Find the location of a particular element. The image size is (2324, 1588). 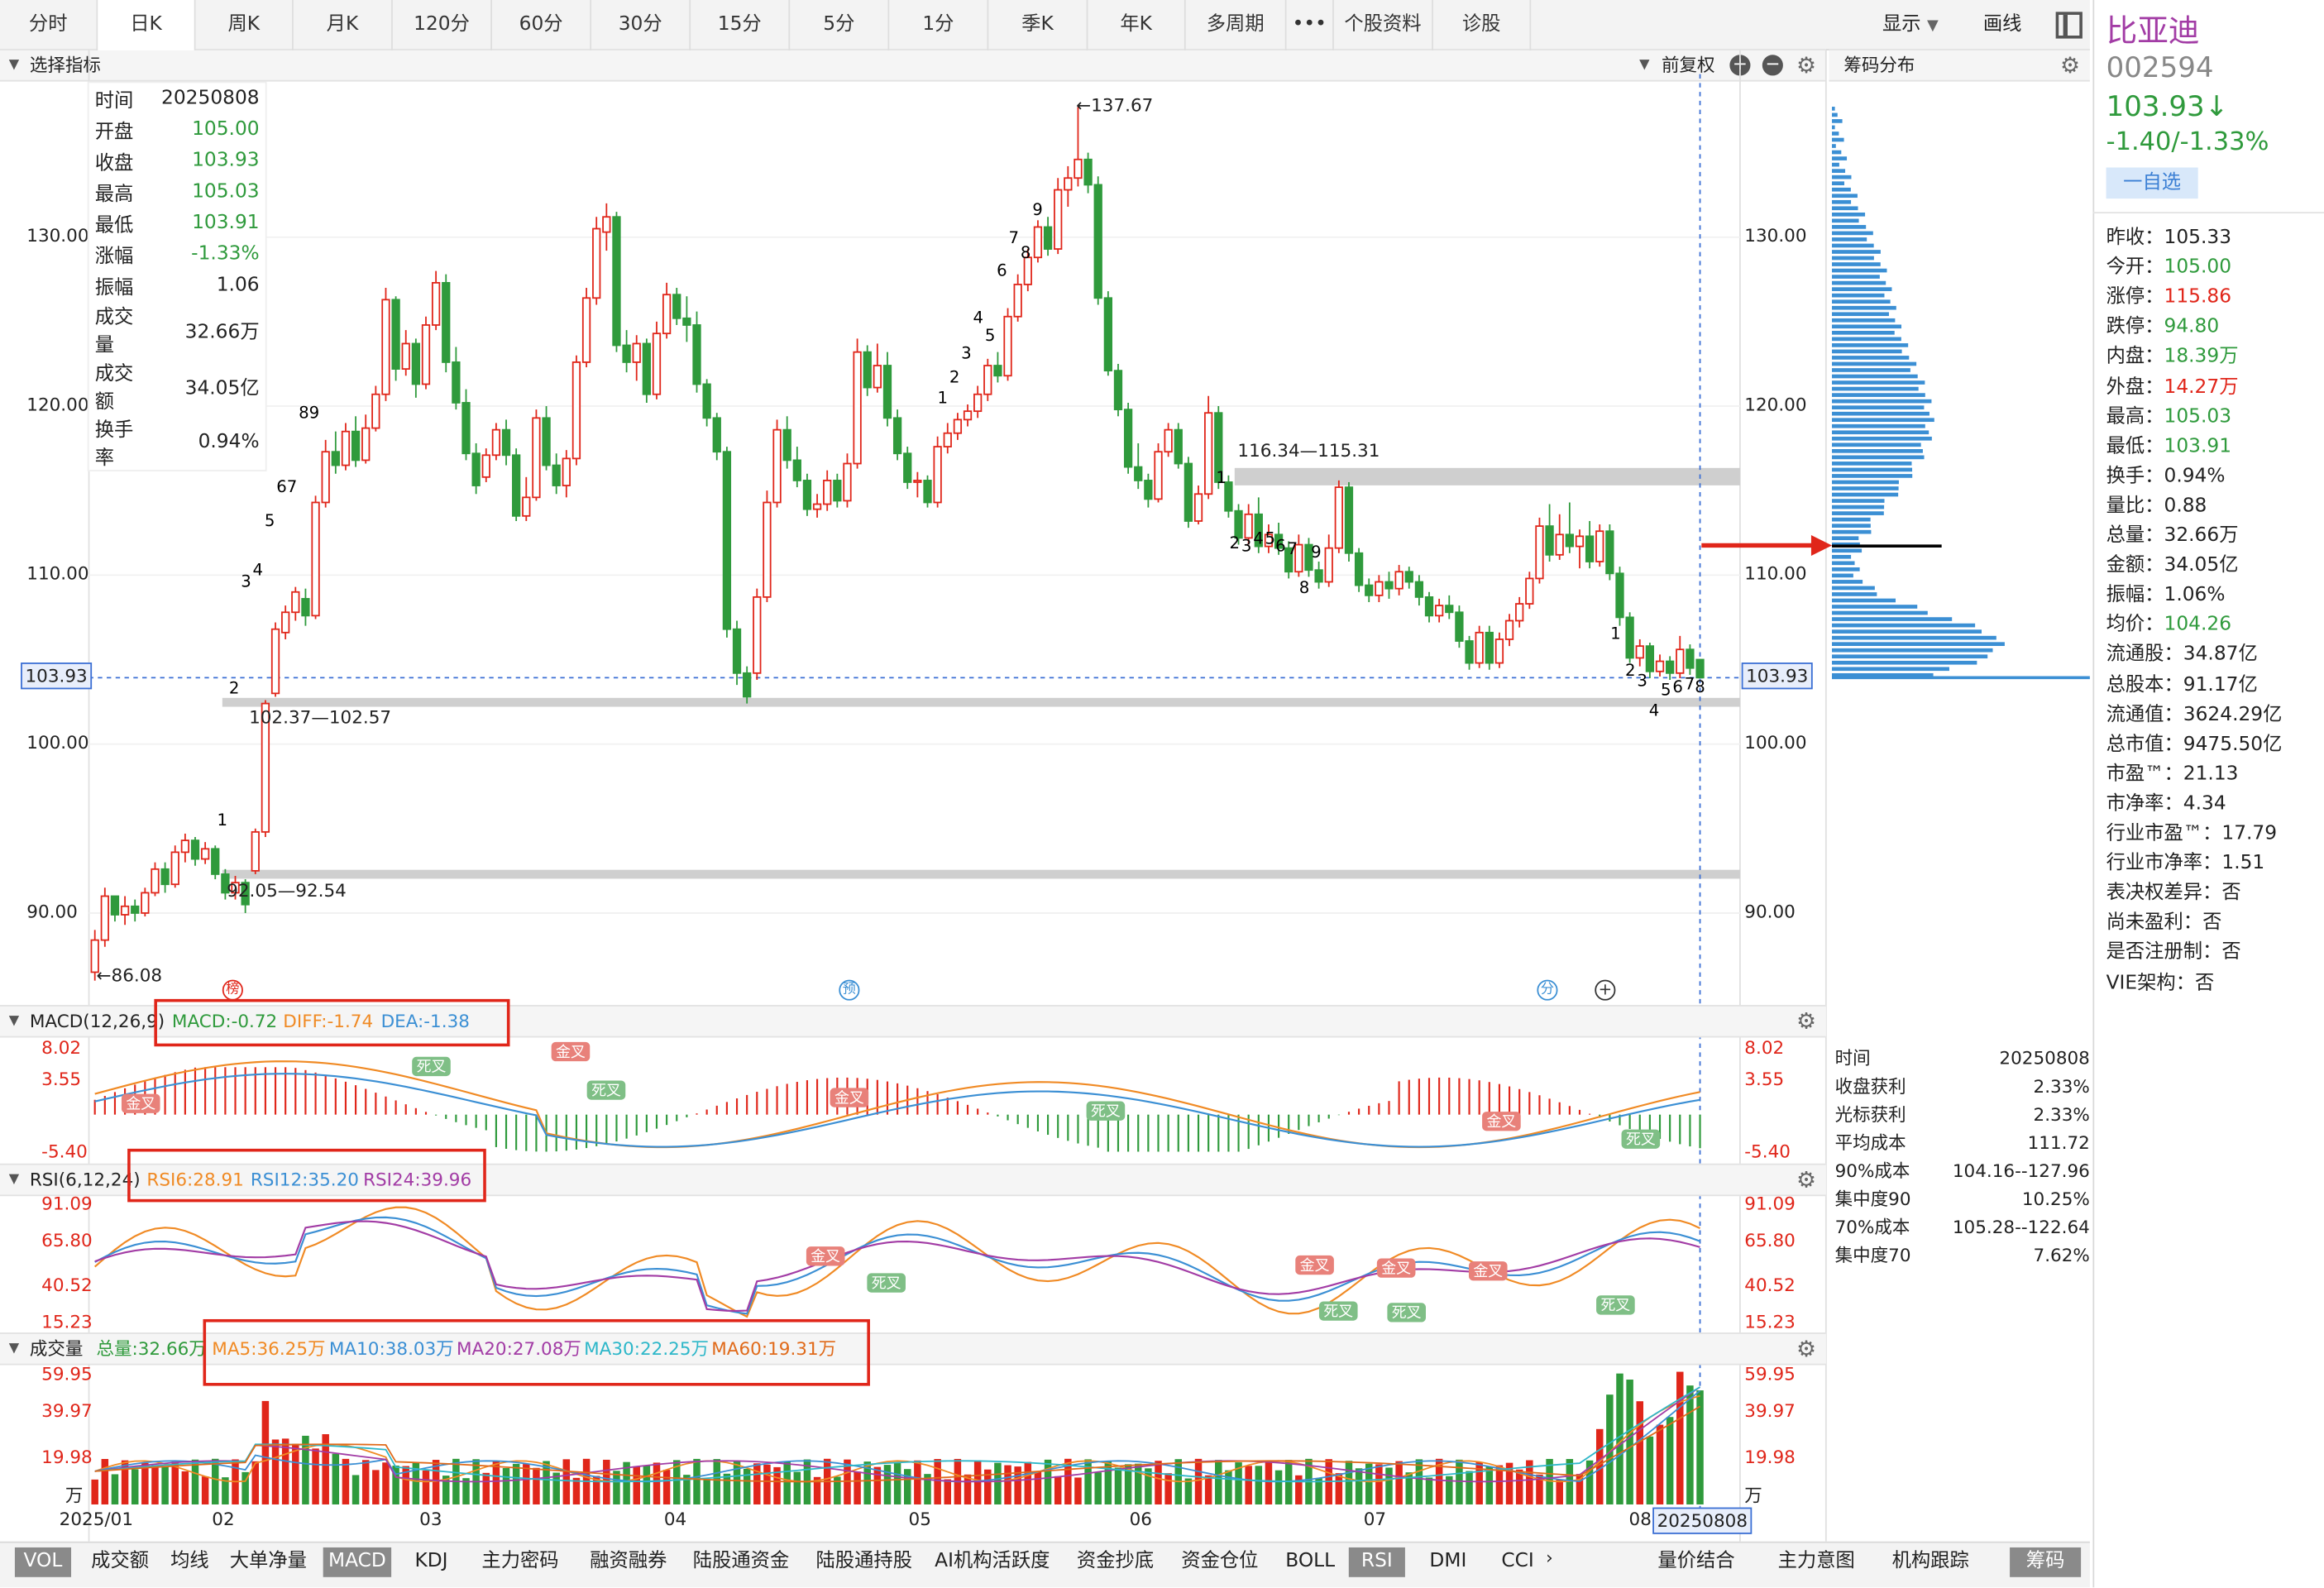

indicator-tab: 资金抄底 is located at coordinates (1115, 1561).